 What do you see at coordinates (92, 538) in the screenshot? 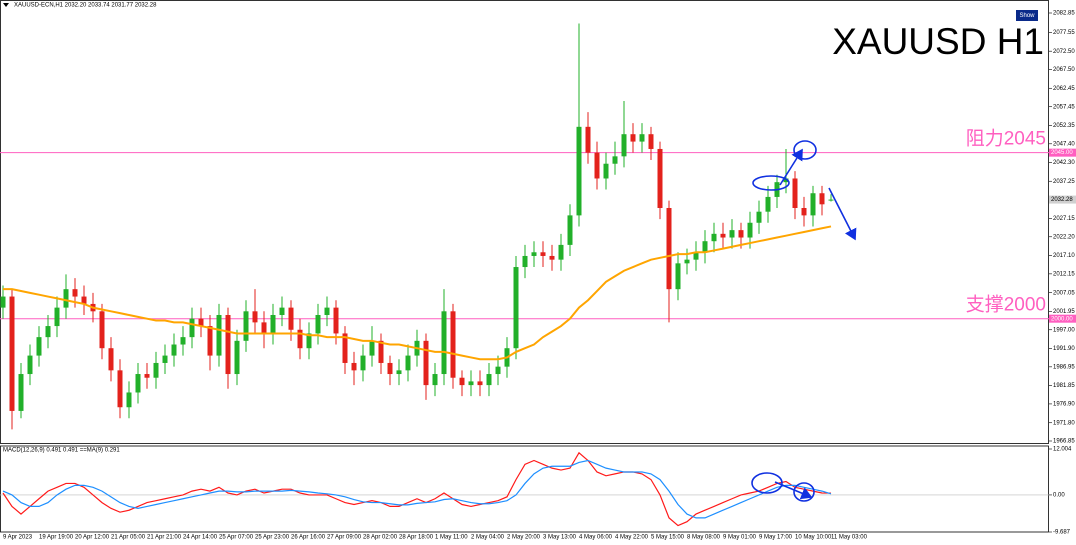
I see `x-tick-label: 20 Apr 12:00` at bounding box center [92, 538].